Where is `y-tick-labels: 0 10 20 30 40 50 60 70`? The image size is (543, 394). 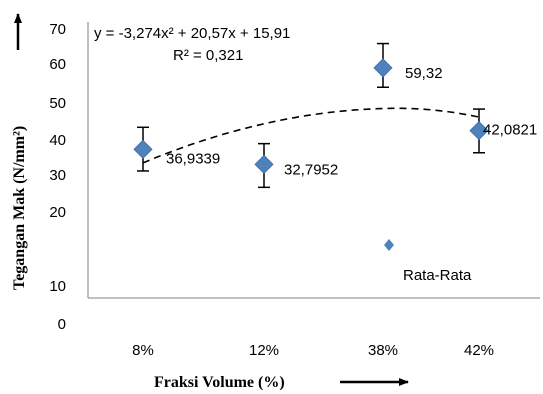 y-tick-labels: 0 10 20 30 40 50 60 70 is located at coordinates (57, 177).